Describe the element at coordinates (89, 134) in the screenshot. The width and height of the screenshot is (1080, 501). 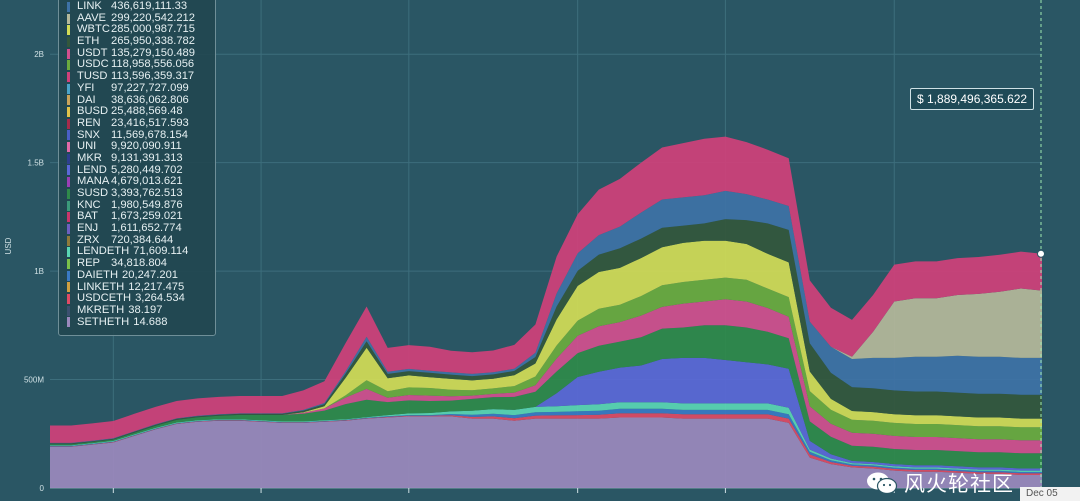
I see `legend-name: SNX` at that location.